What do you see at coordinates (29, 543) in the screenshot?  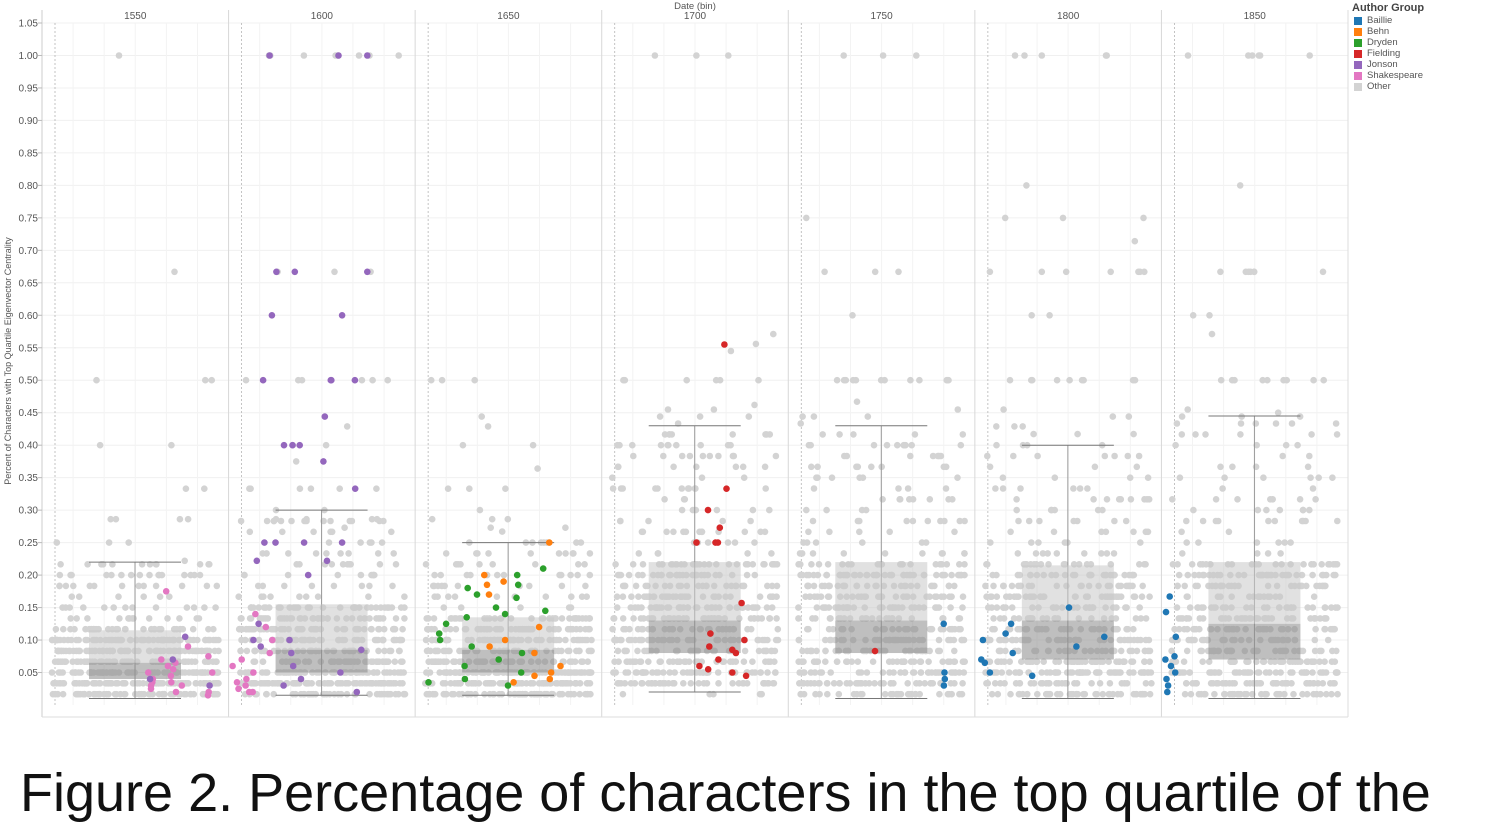 I see `y-tick-label: 0.25` at bounding box center [29, 543].